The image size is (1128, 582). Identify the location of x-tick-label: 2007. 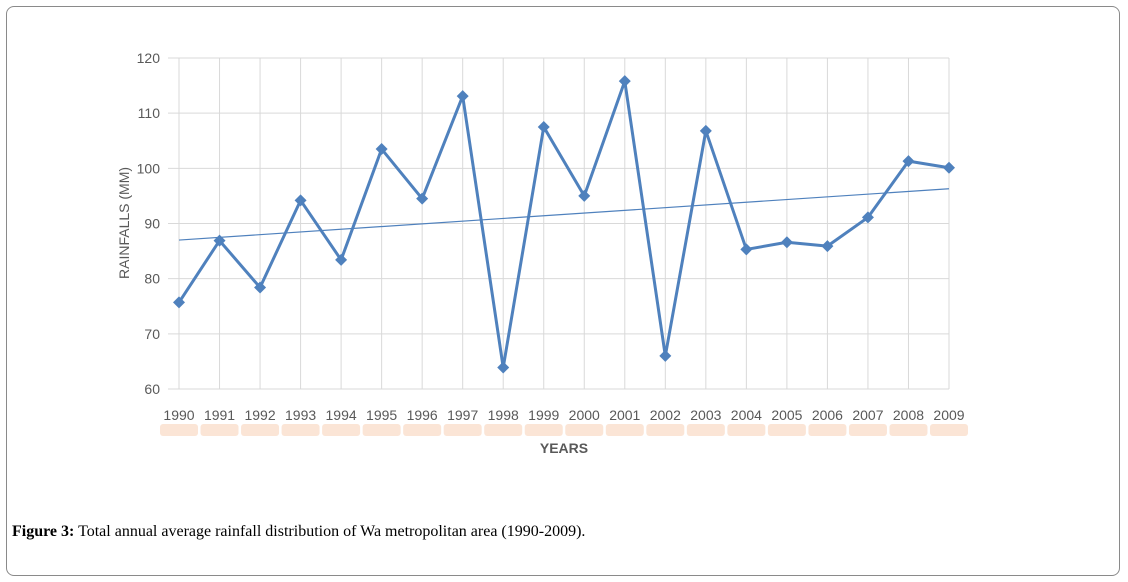
(867, 415).